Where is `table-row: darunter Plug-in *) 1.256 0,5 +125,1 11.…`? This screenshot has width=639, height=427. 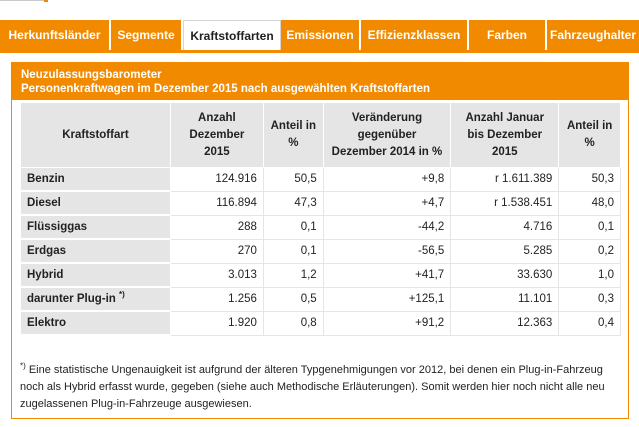
table-row: darunter Plug-in *) 1.256 0,5 +125,1 11.… is located at coordinates (320, 299).